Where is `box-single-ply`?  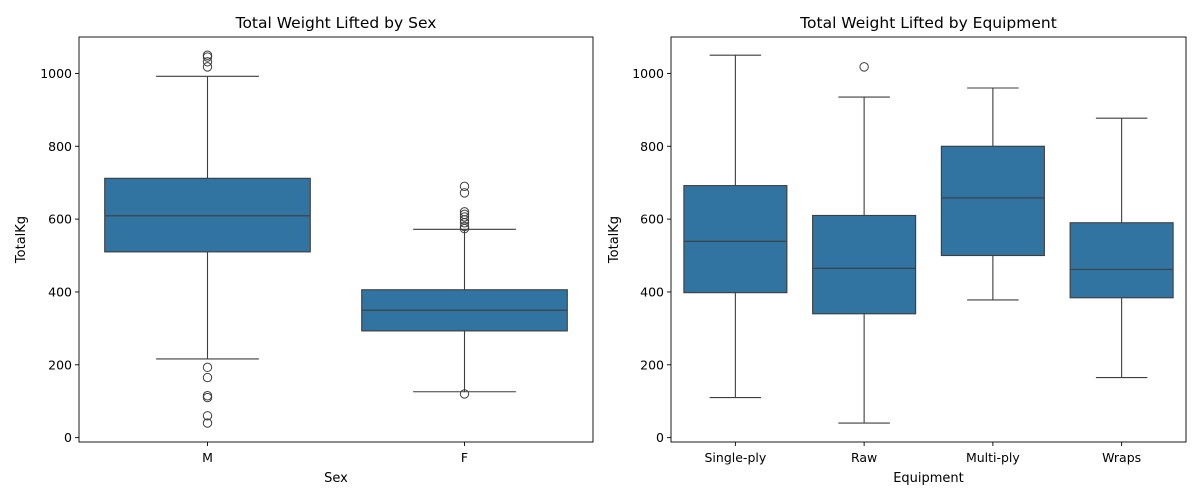 box-single-ply is located at coordinates (735, 226).